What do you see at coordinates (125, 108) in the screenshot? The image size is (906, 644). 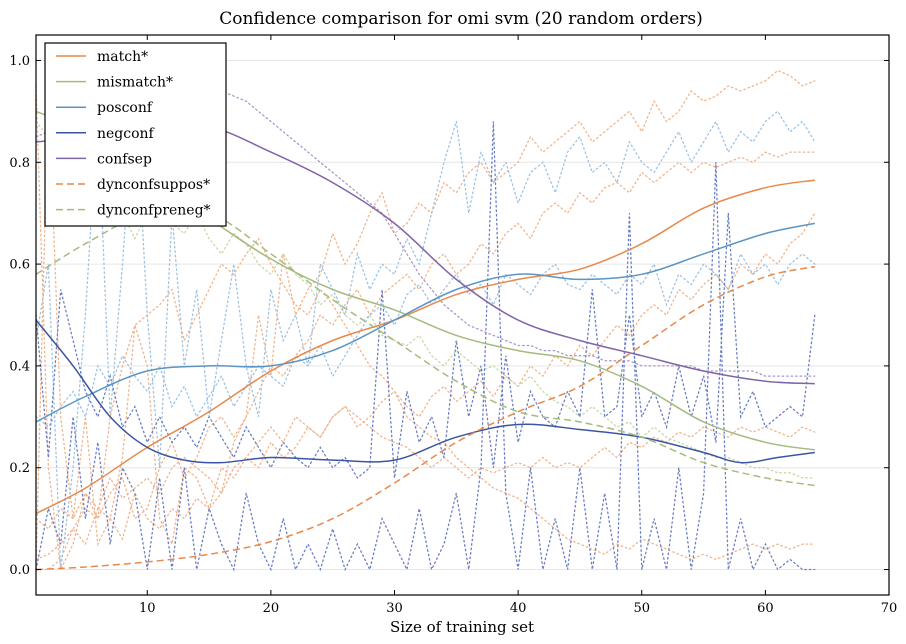 I see `legend-label-posconf: posconf` at bounding box center [125, 108].